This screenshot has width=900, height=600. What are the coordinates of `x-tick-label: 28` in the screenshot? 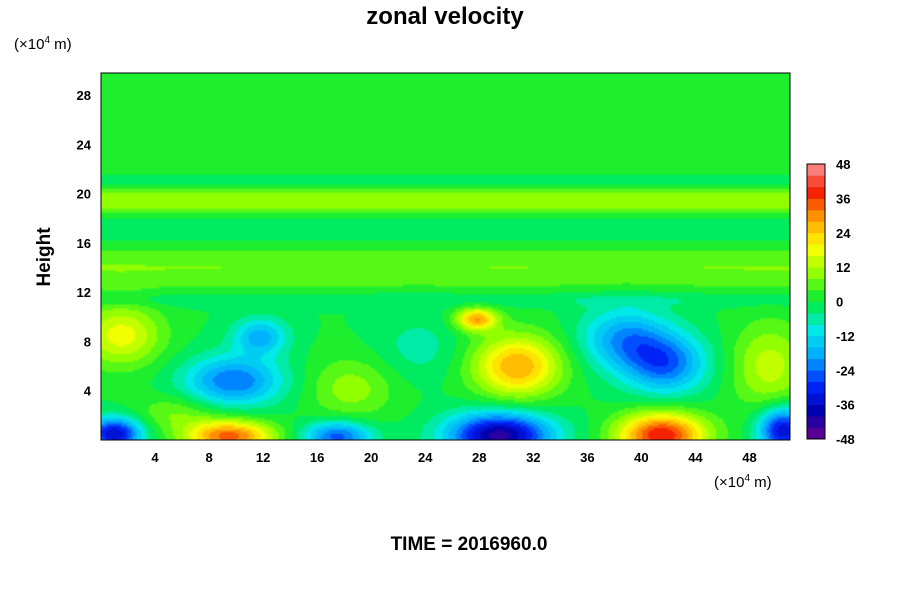 It's located at (479, 457).